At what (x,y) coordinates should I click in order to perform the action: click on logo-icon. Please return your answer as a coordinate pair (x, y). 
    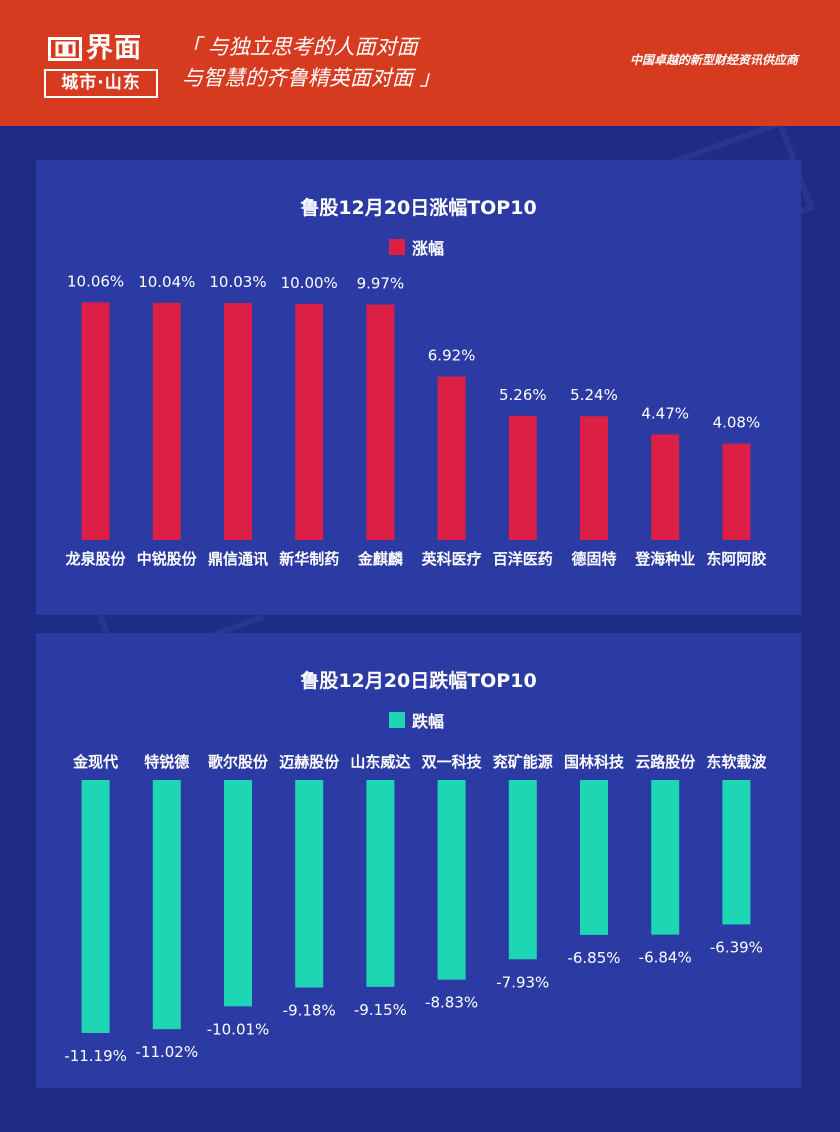
    Looking at the image, I should click on (65, 49).